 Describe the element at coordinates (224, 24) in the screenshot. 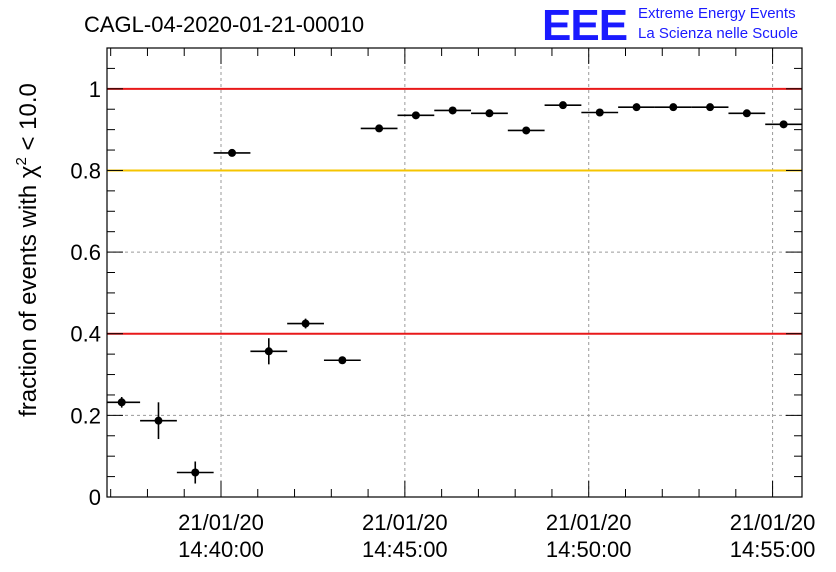

I see `chart-title: CAGL-04-2020-01-21-00010` at that location.